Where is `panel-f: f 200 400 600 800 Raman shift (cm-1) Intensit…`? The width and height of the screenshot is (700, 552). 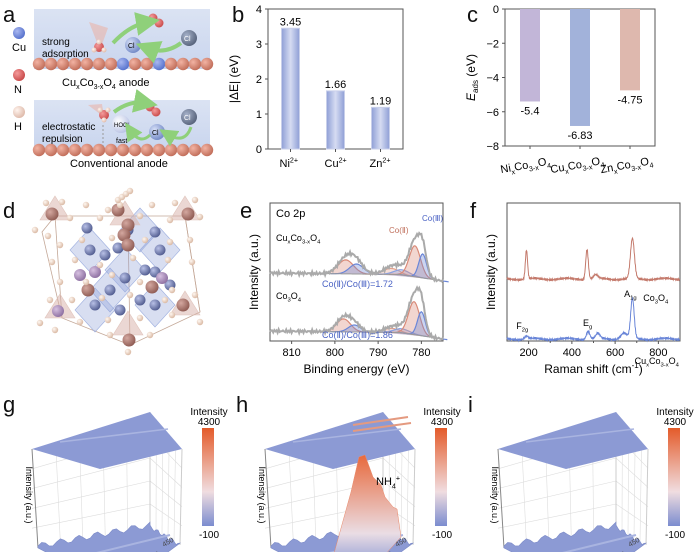
panel-f: f 200 400 600 800 Raman shift (cm-1) Intensit… is located at coordinates (575, 287).